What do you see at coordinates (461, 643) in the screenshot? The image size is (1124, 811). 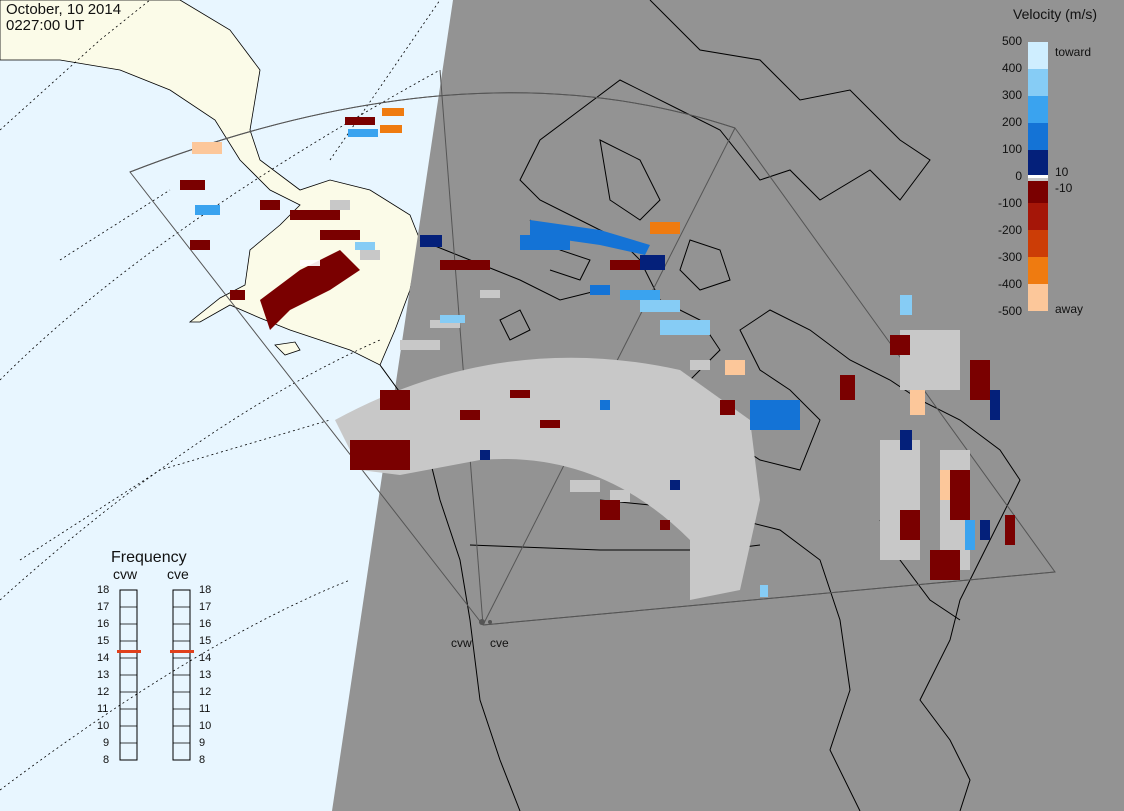 I see `radar-site-label-cvw: cvw` at bounding box center [461, 643].